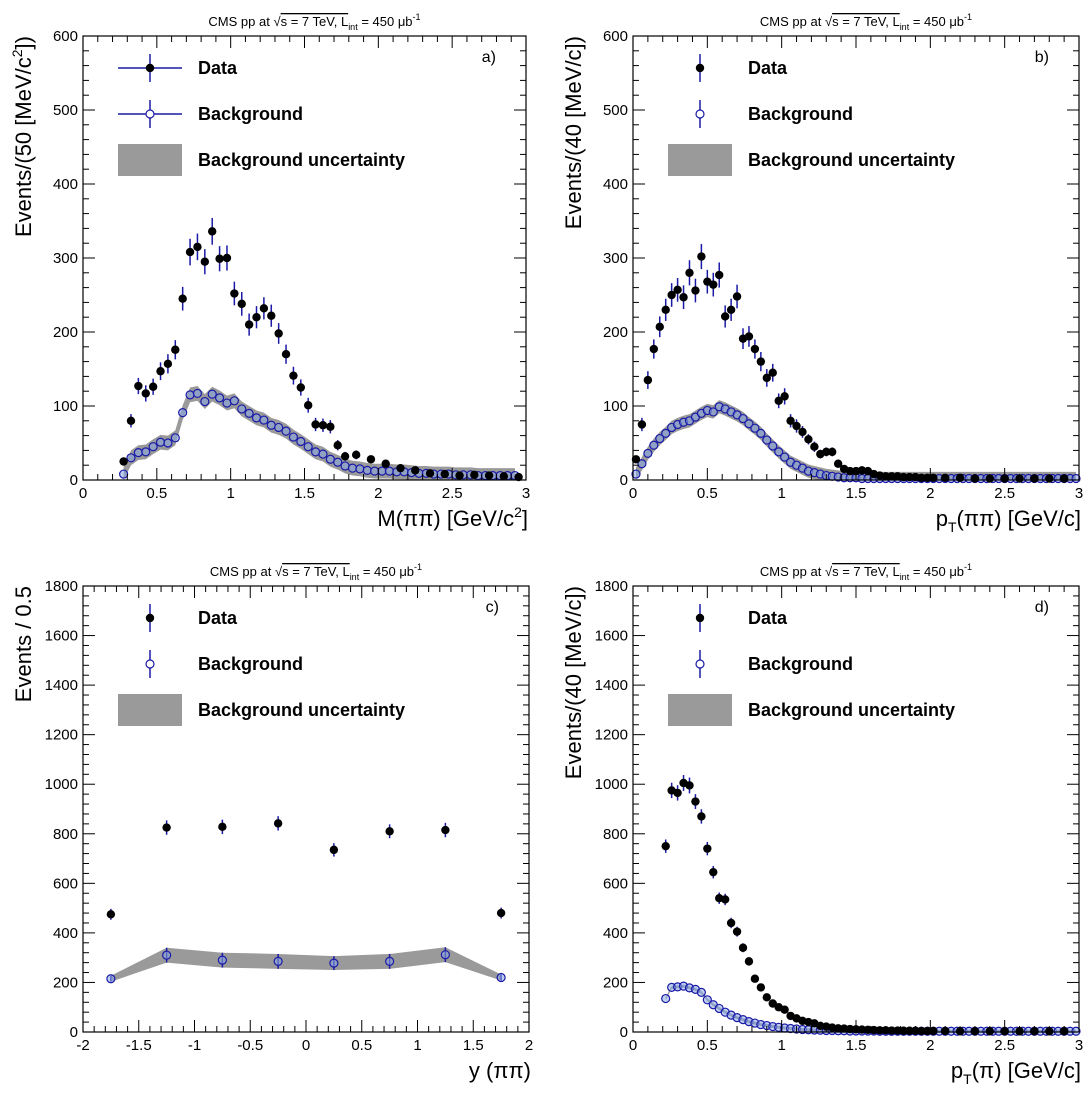  Describe the element at coordinates (573, 132) in the screenshot. I see `y-axis-label: Events/(40 [MeV/c])` at that location.